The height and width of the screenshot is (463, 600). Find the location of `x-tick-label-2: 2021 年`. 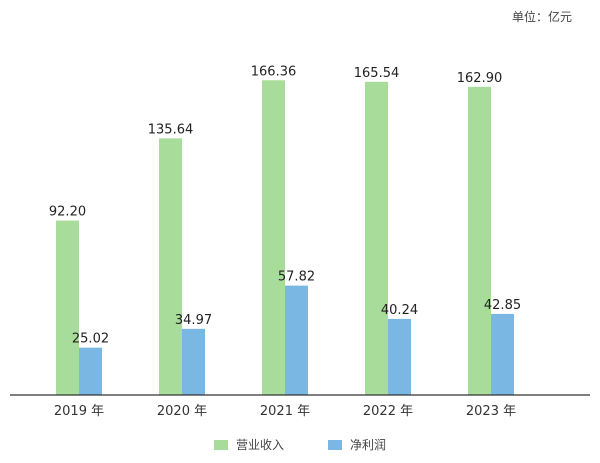

x-tick-label-2: 2021 年 is located at coordinates (285, 411).